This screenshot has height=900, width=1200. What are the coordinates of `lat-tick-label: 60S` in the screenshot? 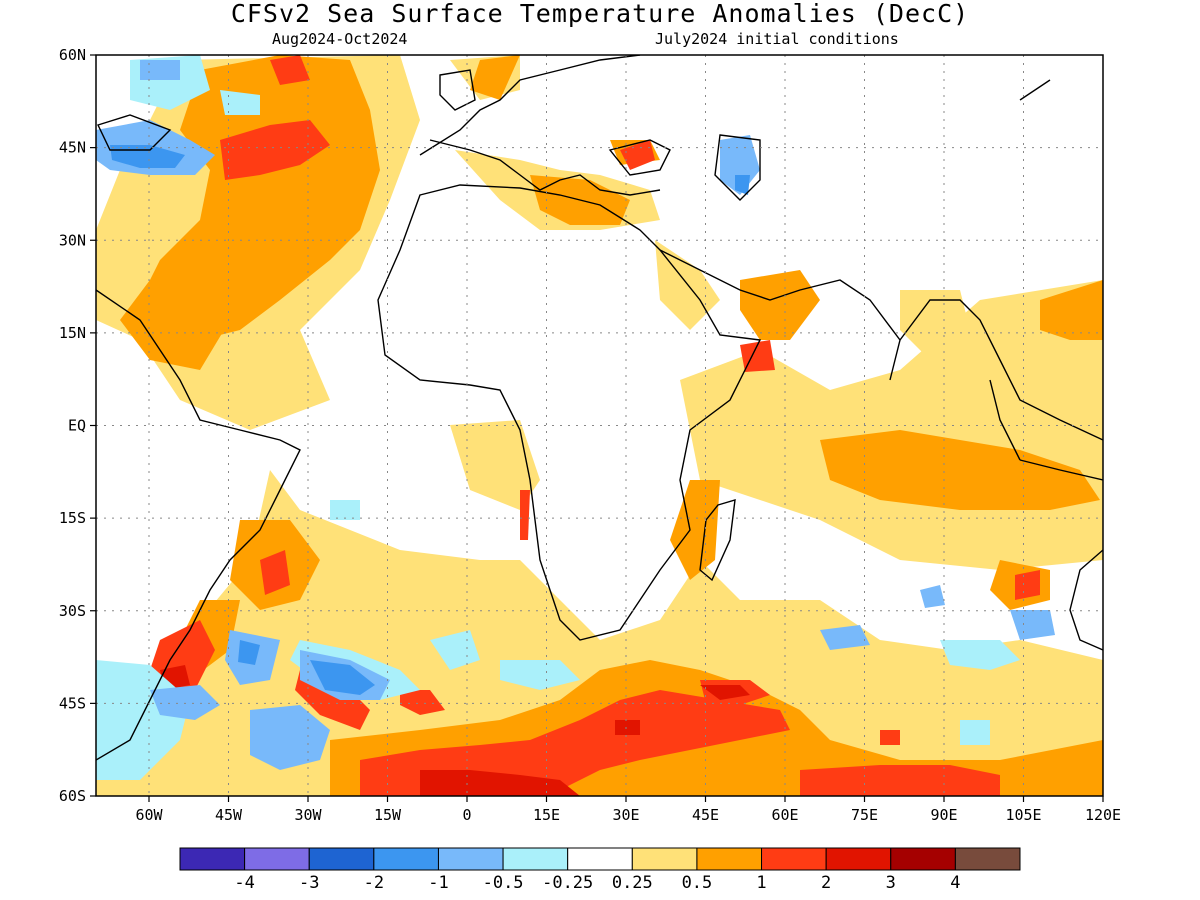 It's located at (72, 796).